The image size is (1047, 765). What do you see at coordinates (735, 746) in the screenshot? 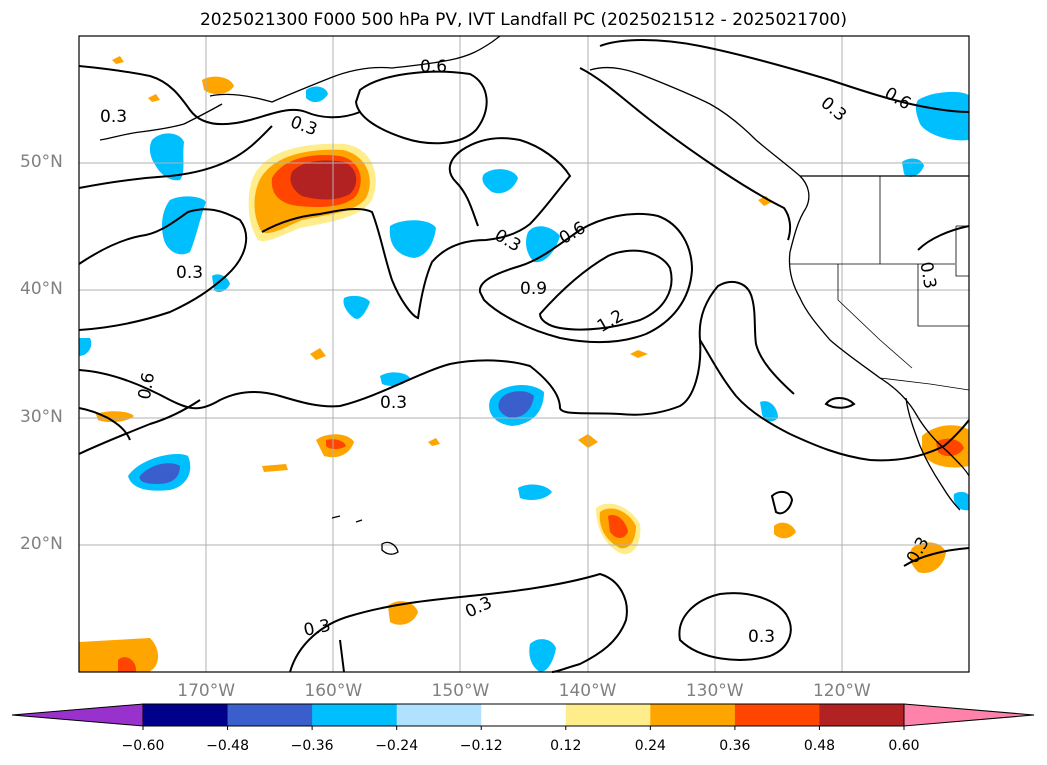
I see `colorbar-tick-label: 0.36` at bounding box center [735, 746].